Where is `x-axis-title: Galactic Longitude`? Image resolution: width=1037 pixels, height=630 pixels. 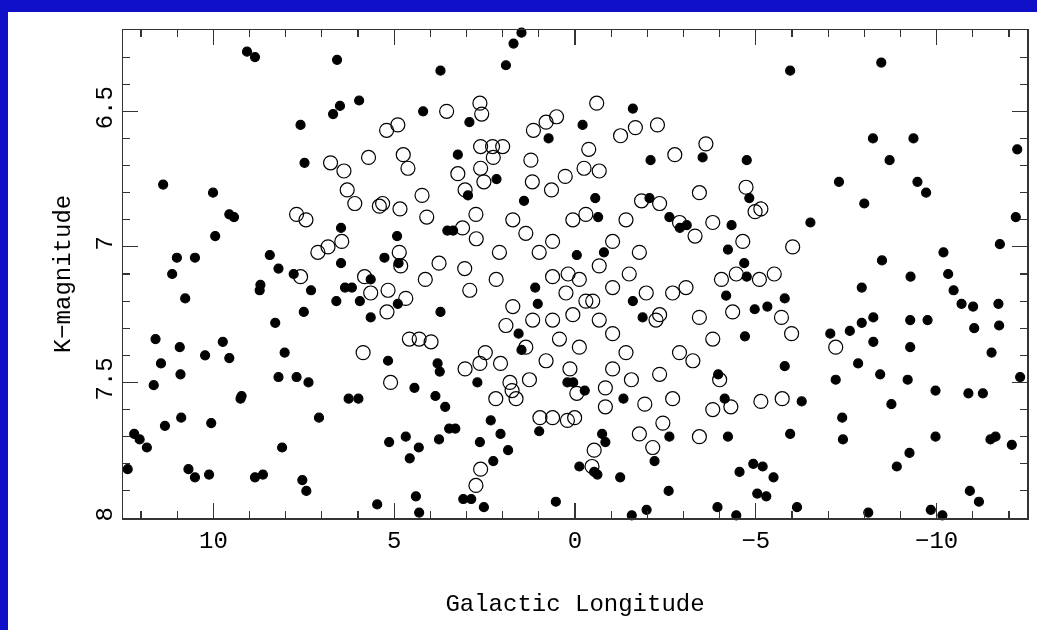
x-axis-title: Galactic Longitude is located at coordinates (575, 605).